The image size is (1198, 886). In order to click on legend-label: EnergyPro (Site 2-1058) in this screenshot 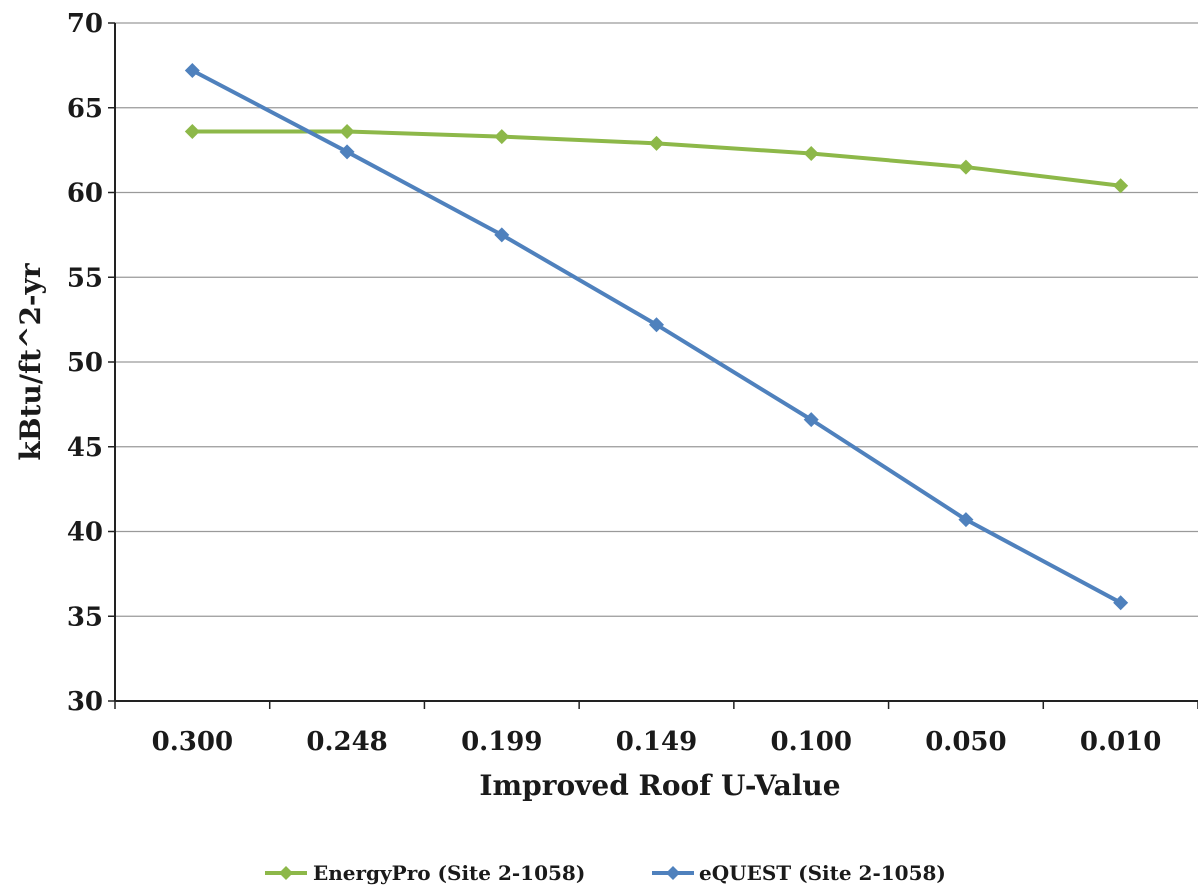, I will do `click(449, 873)`.